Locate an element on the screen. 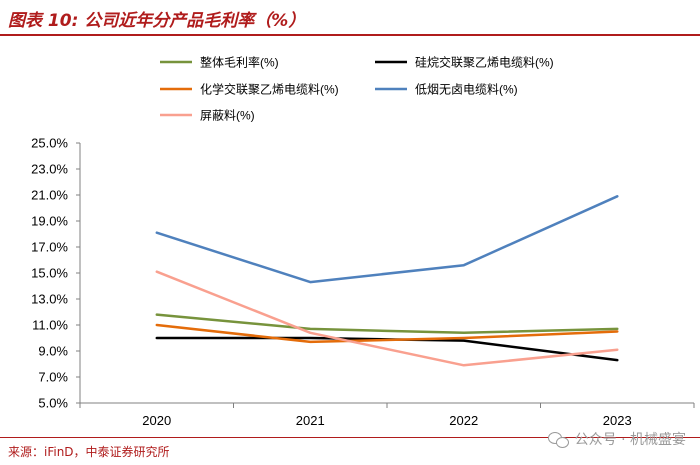 Image resolution: width=700 pixels, height=465 pixels. source-note: 来源：iFinD，中泰证券研究所 is located at coordinates (89, 452).